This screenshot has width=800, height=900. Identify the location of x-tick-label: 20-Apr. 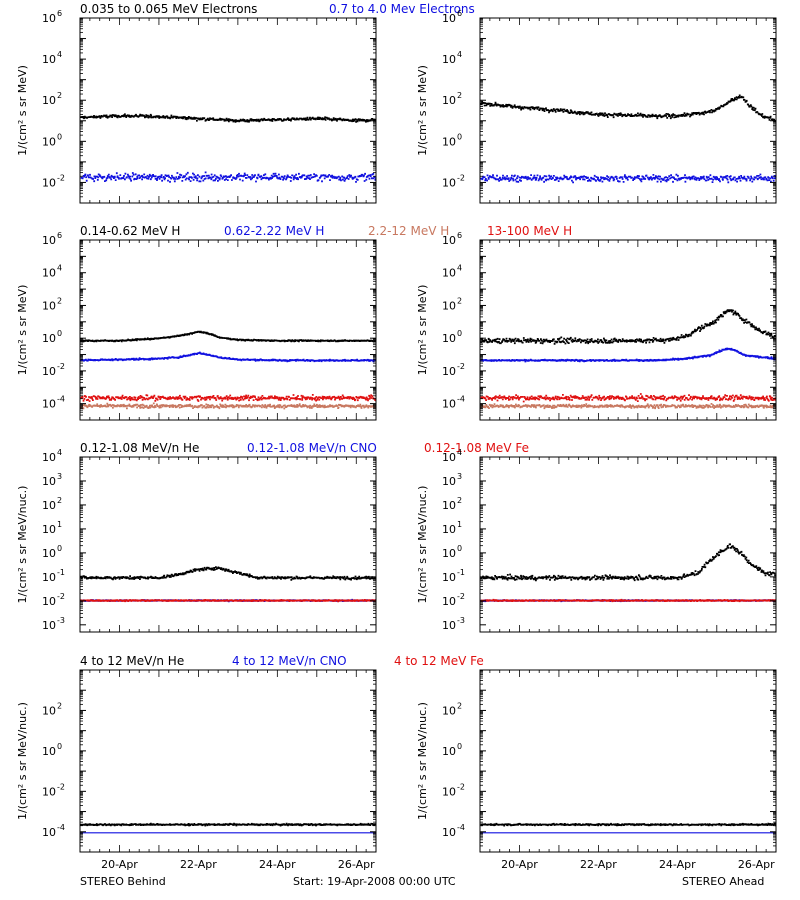
(119, 864).